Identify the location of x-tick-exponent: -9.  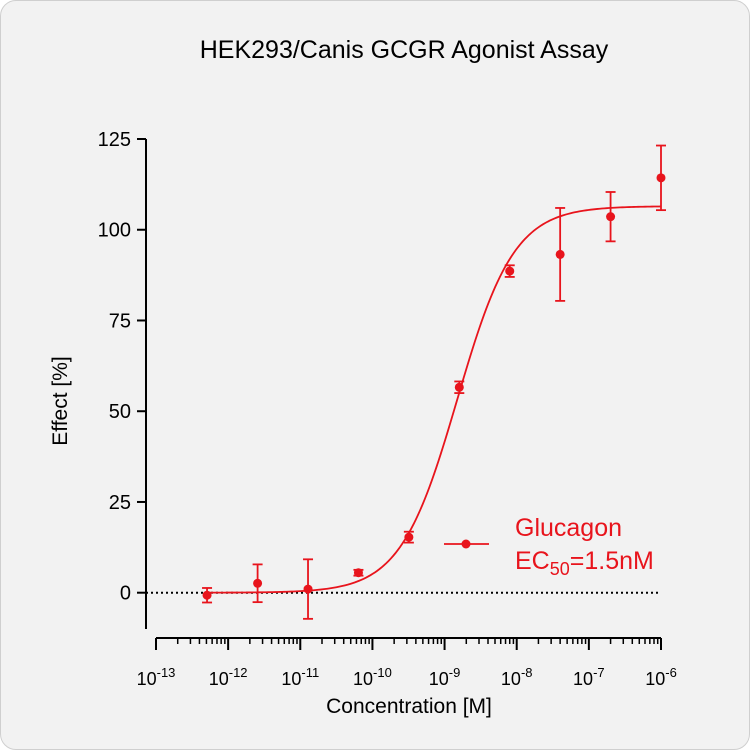
(455, 672).